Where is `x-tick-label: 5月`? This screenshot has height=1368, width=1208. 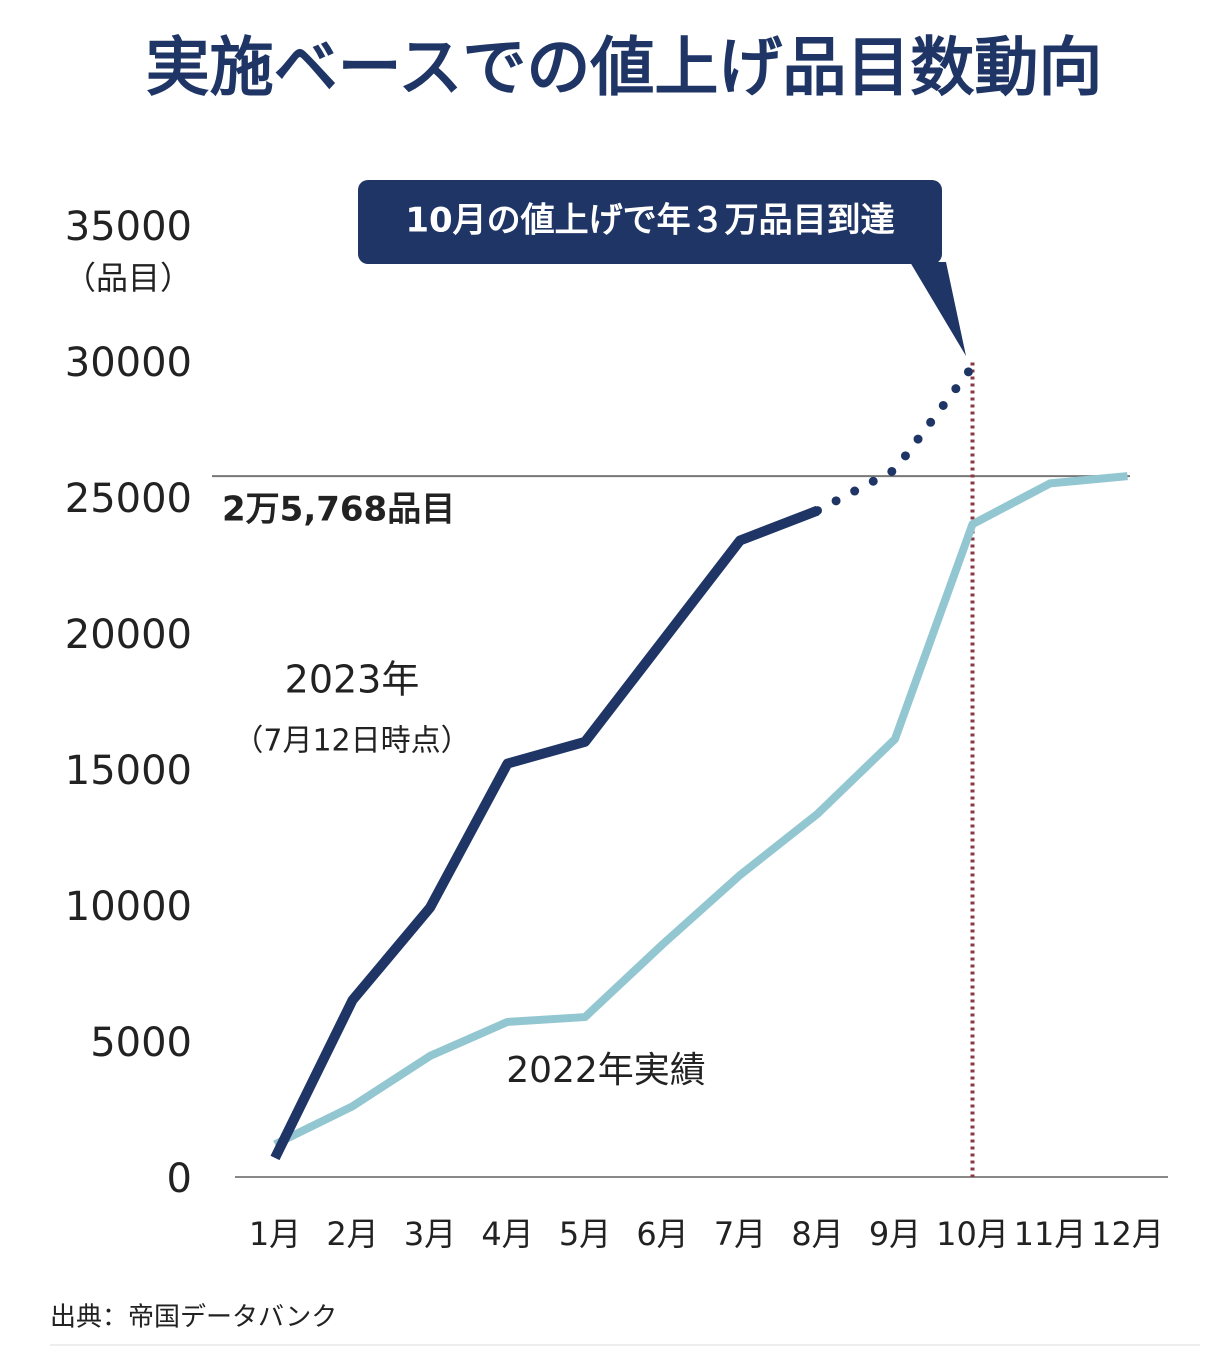 x-tick-label: 5月 is located at coordinates (585, 1234).